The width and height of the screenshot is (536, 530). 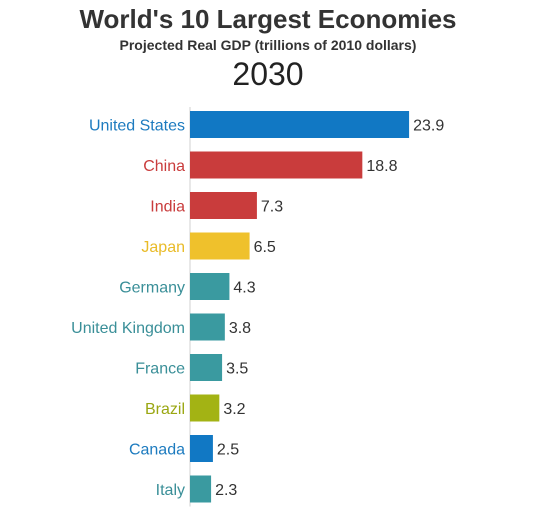 What do you see at coordinates (170, 490) in the screenshot?
I see `category-label-italy: Italy` at bounding box center [170, 490].